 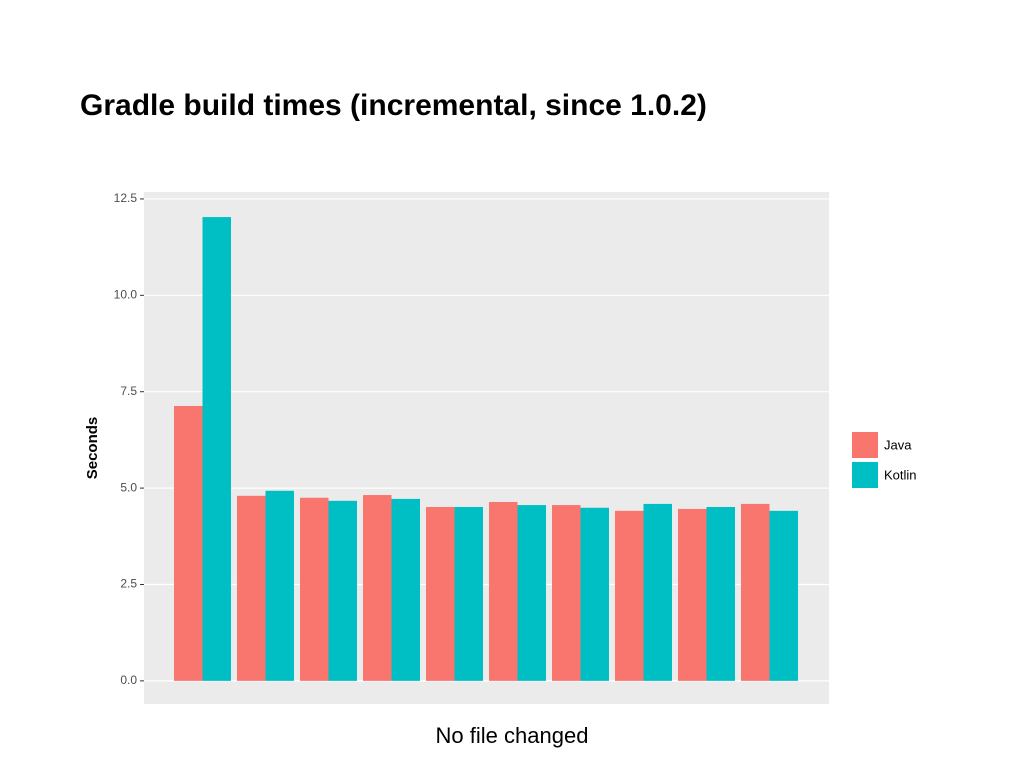 I want to click on y-tick-label: 0.0, so click(x=128, y=680).